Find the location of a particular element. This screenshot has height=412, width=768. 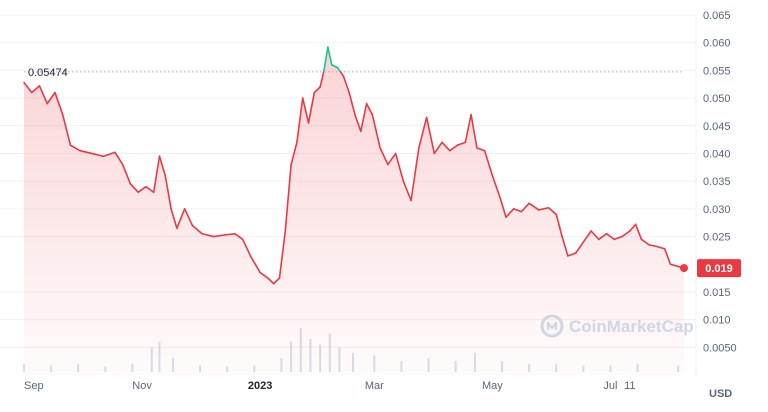

y-tick-label: 0.030 is located at coordinates (717, 210).